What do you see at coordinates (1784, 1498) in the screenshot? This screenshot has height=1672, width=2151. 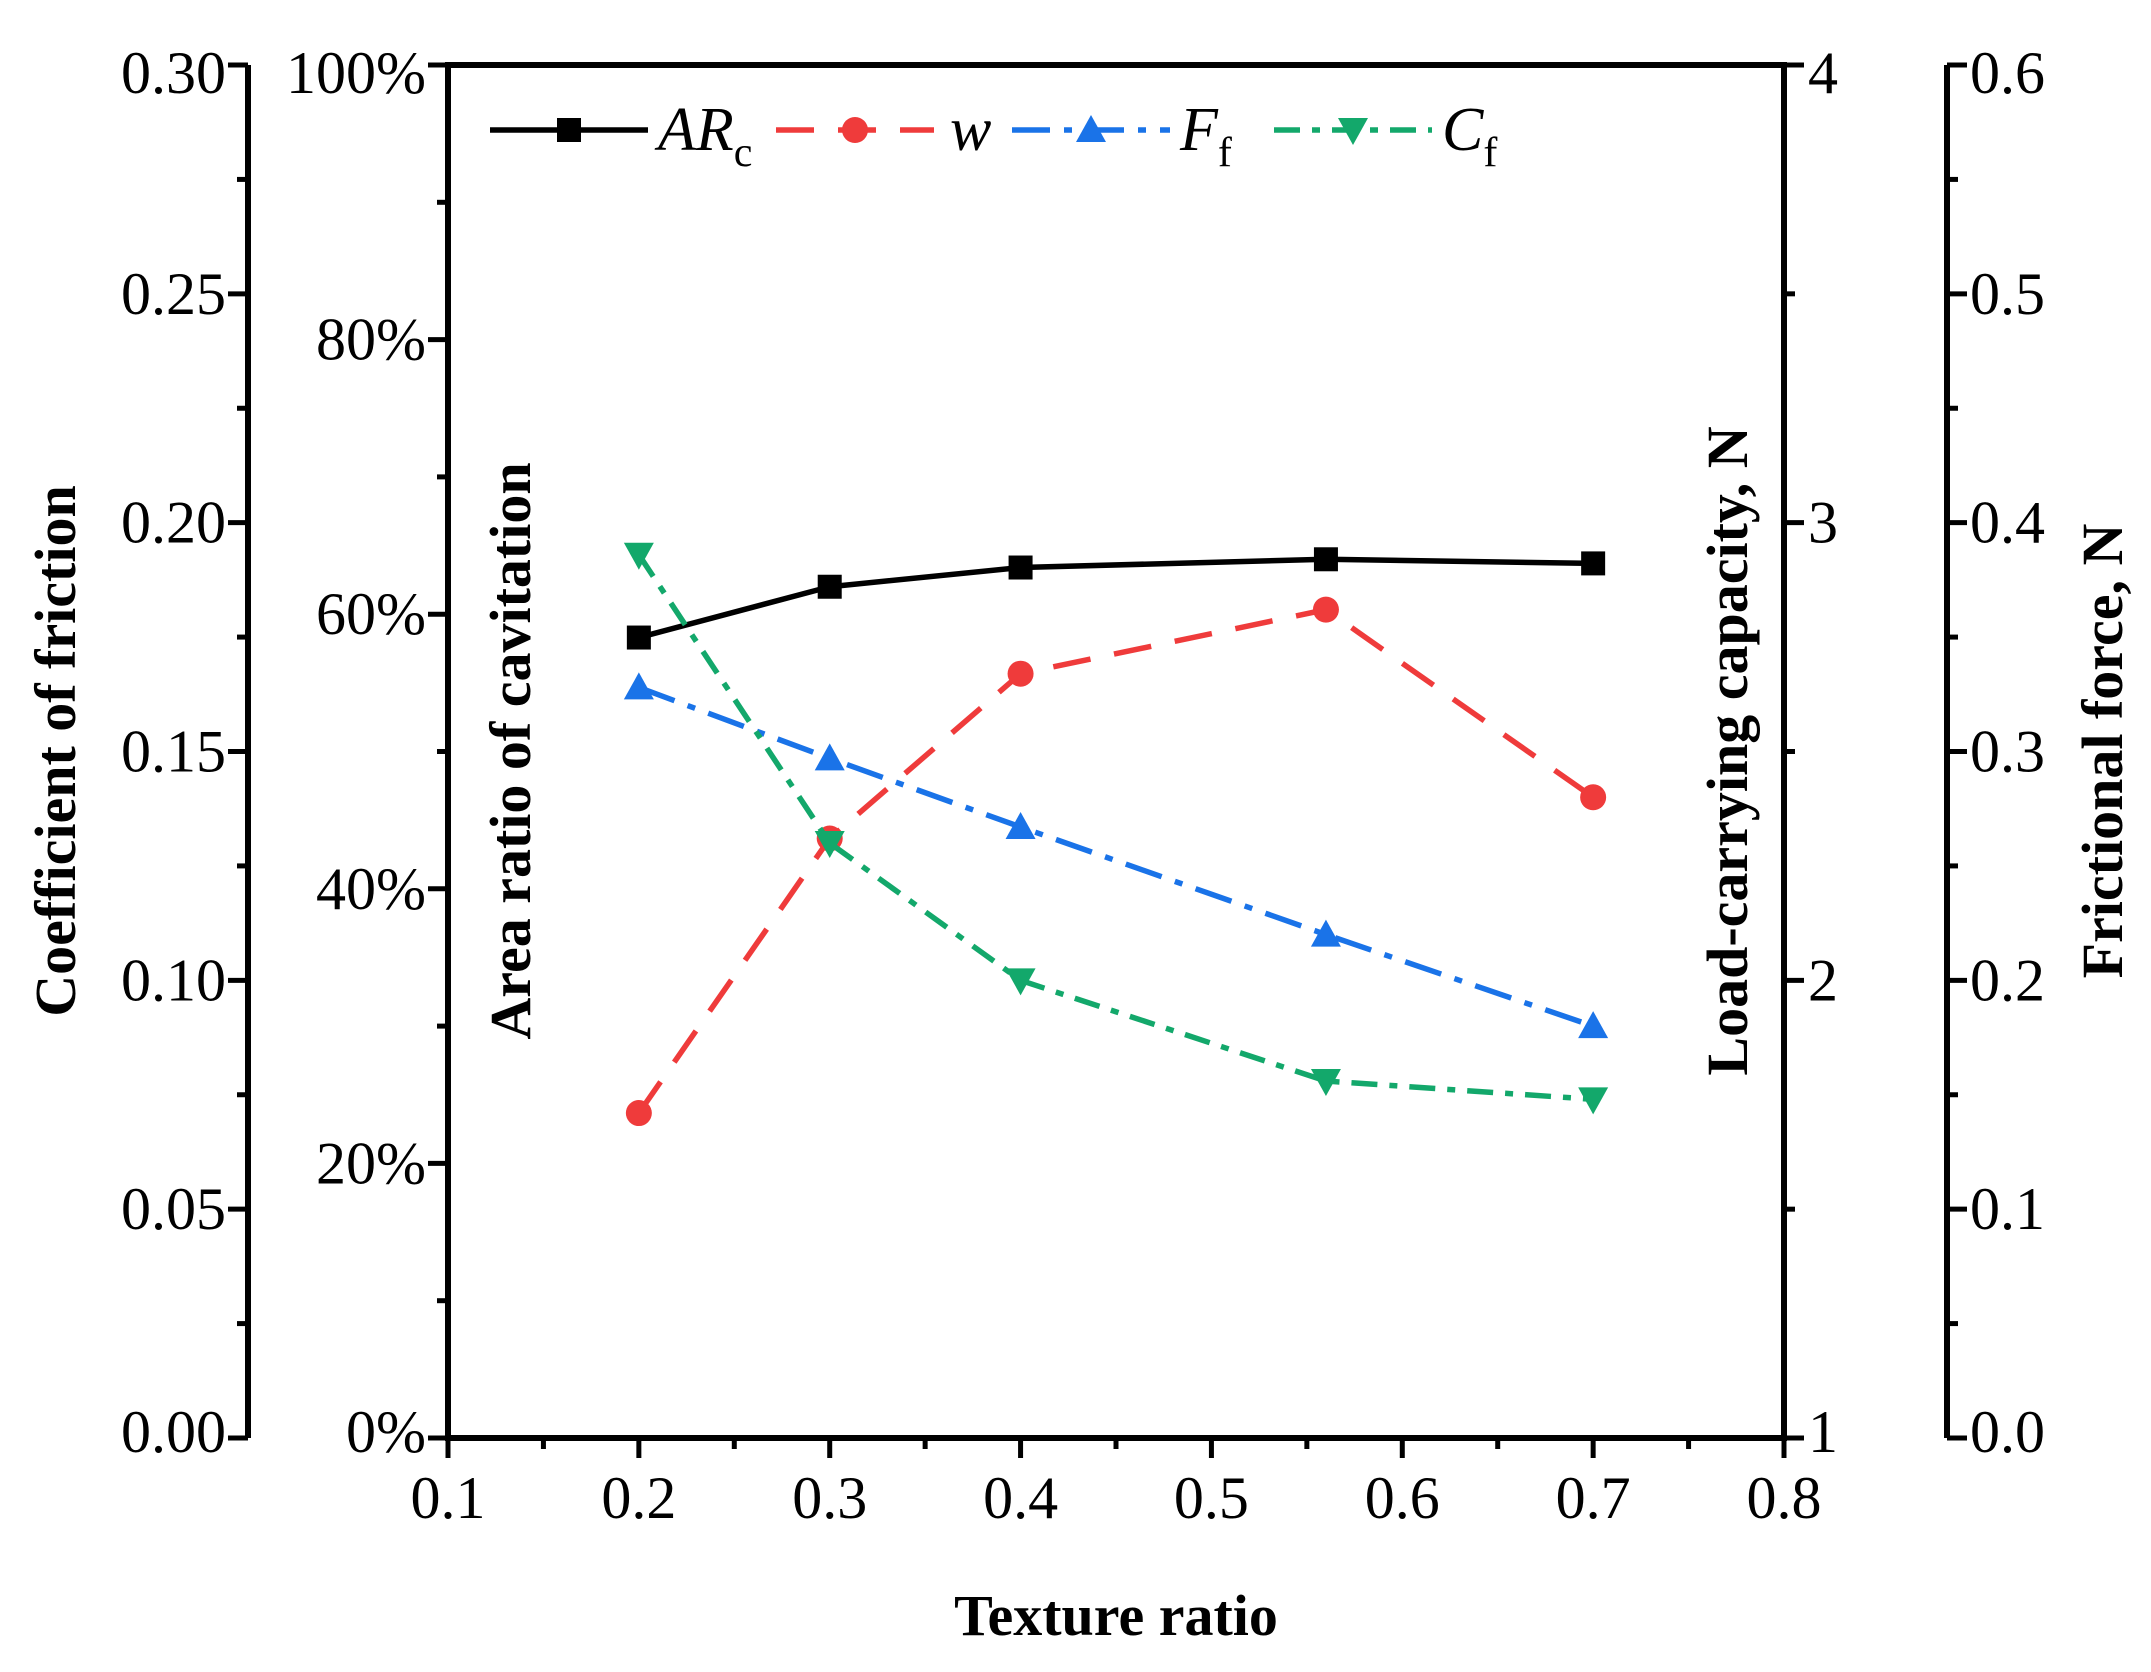 I see `x-tick-label: 0.8` at bounding box center [1784, 1498].